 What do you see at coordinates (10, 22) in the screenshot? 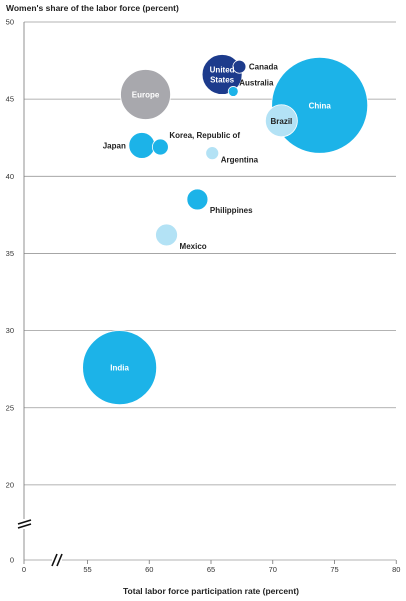
I see `y-tick-label: 50` at bounding box center [10, 22].